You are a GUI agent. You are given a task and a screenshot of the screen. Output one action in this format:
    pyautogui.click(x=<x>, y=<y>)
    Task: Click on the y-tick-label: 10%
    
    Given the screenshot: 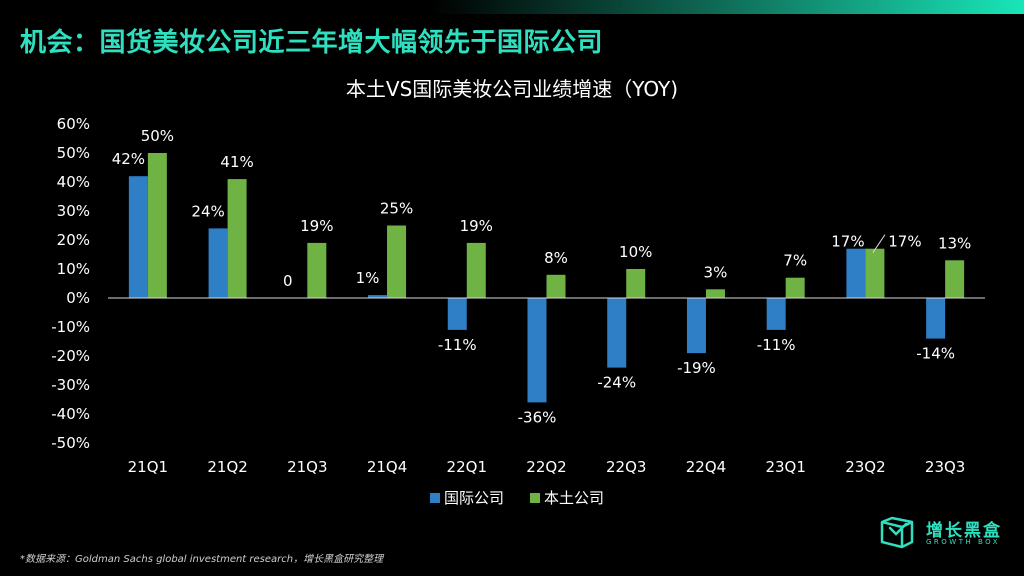 What is the action you would take?
    pyautogui.click(x=73, y=269)
    